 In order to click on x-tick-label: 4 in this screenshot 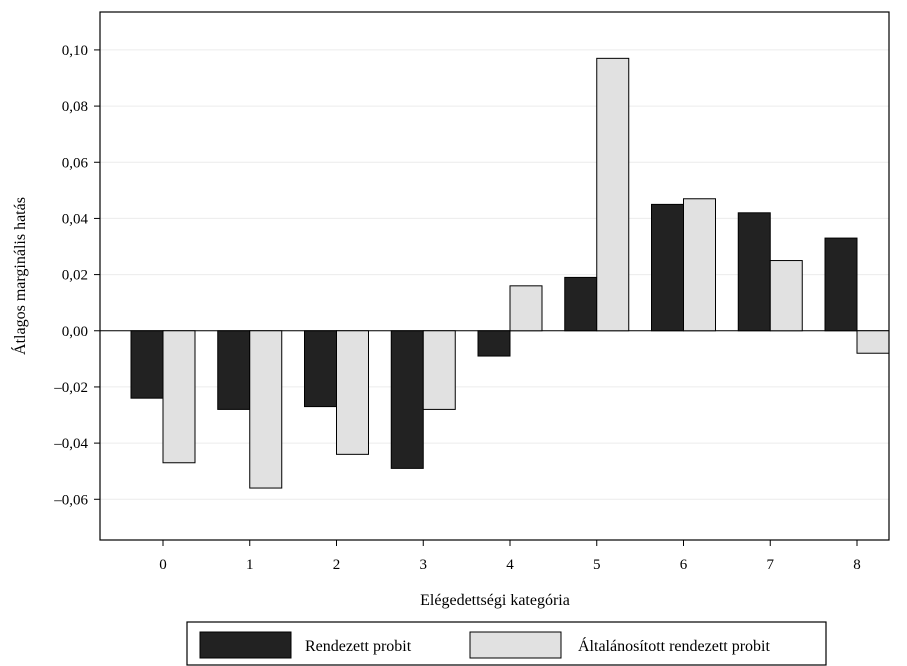, I will do `click(510, 565)`.